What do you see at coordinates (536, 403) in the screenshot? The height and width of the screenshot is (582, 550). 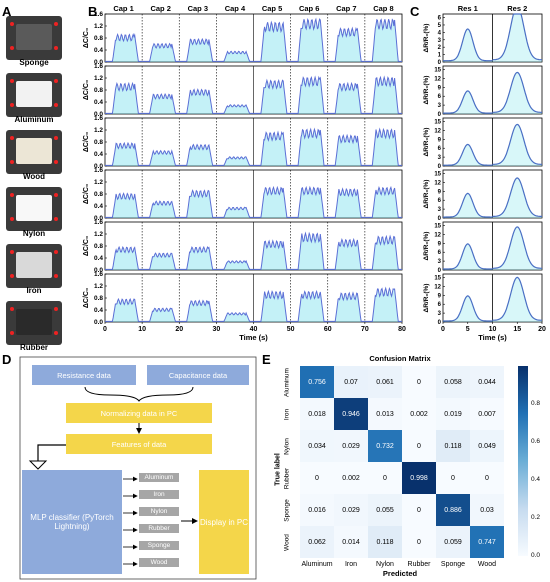 I see `cm-colorbar-tick: 0.8` at bounding box center [536, 403].